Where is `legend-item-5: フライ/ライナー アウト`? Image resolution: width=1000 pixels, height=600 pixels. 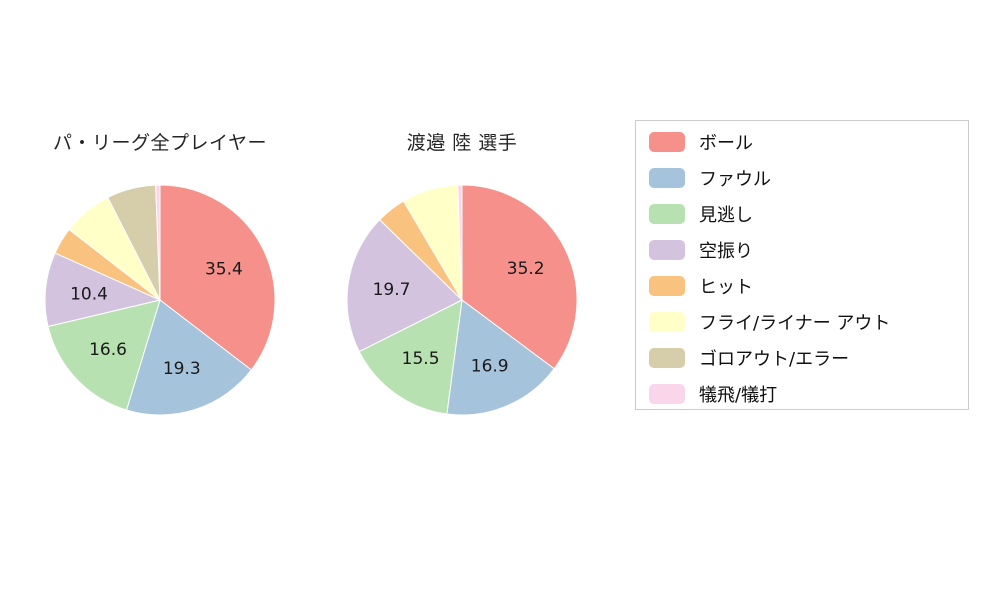
legend-item-5: フライ/ライナー アウト is located at coordinates (808, 322).